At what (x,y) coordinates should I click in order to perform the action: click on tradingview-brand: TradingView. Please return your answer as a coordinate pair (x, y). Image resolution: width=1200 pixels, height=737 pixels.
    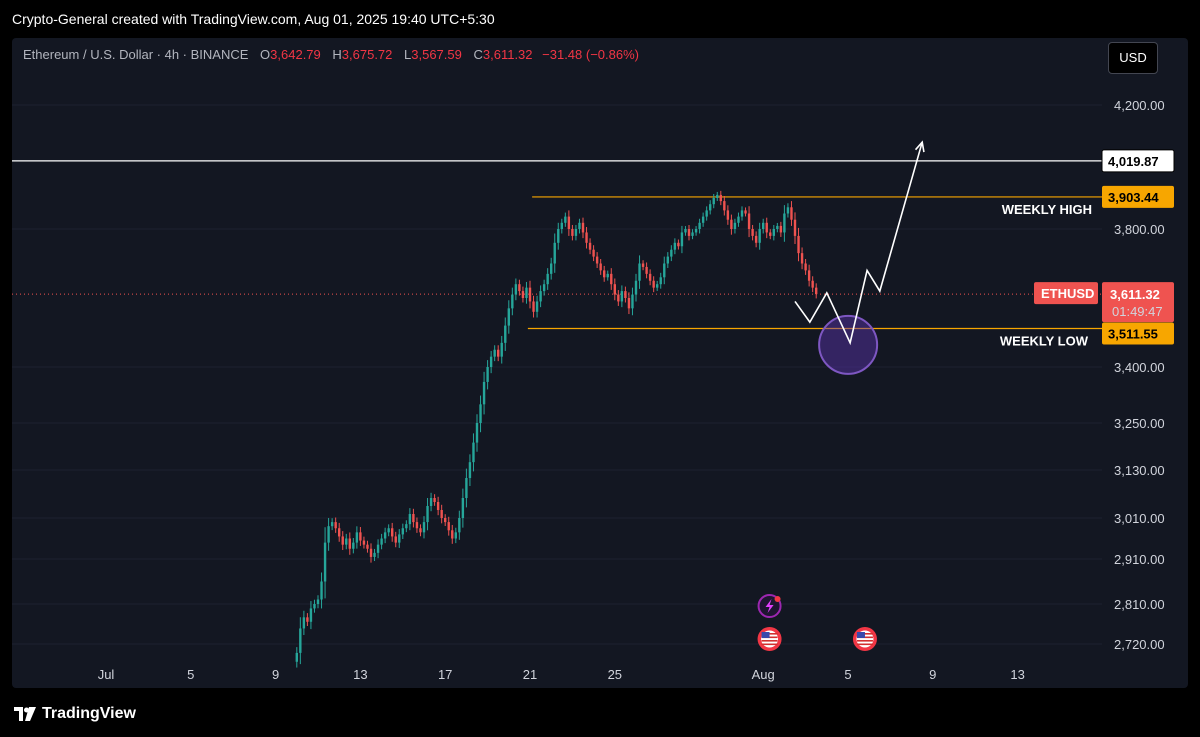
    Looking at the image, I should click on (75, 714).